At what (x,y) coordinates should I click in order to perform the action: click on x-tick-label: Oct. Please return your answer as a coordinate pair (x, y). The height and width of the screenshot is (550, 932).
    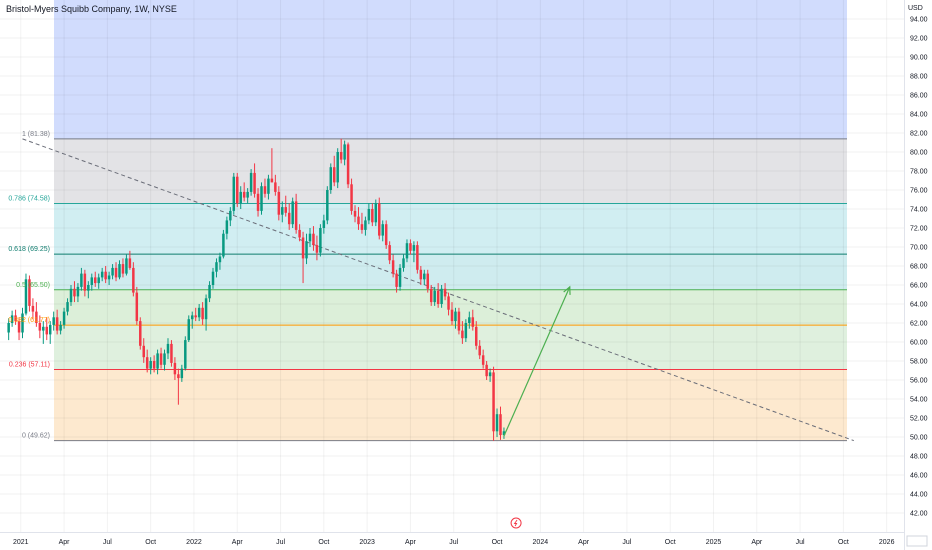
    Looking at the image, I should click on (150, 542).